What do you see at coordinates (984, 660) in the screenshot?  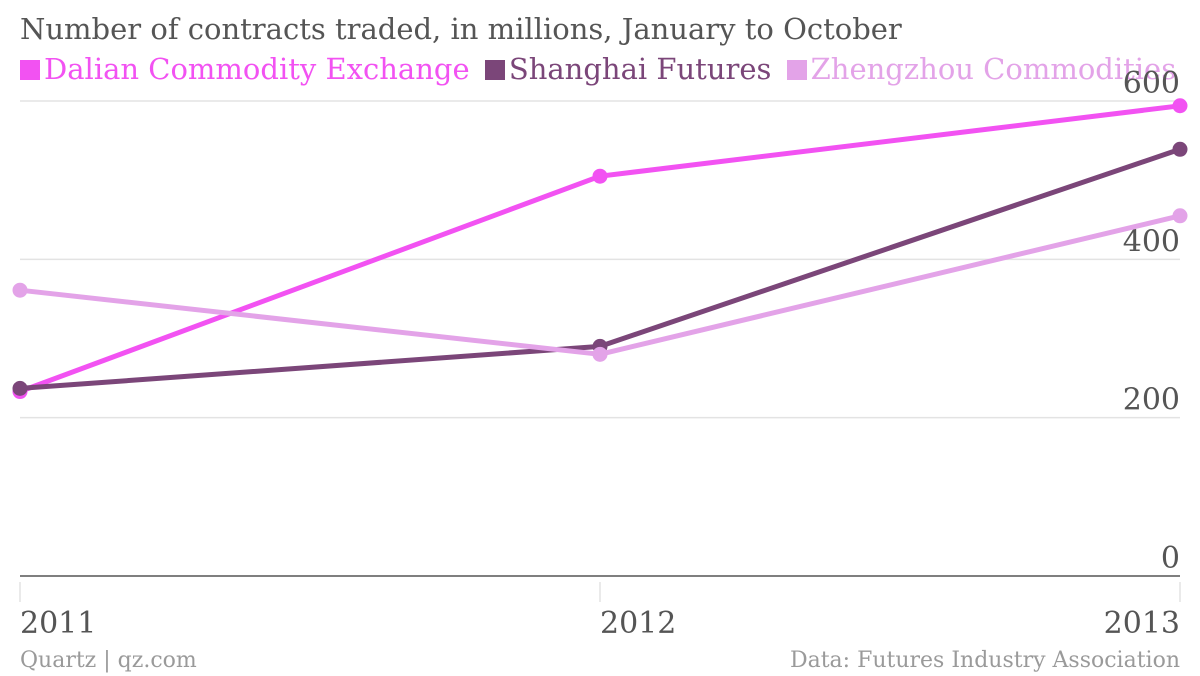 I see `footer-source-right: Data: Futures Industry Association` at bounding box center [984, 660].